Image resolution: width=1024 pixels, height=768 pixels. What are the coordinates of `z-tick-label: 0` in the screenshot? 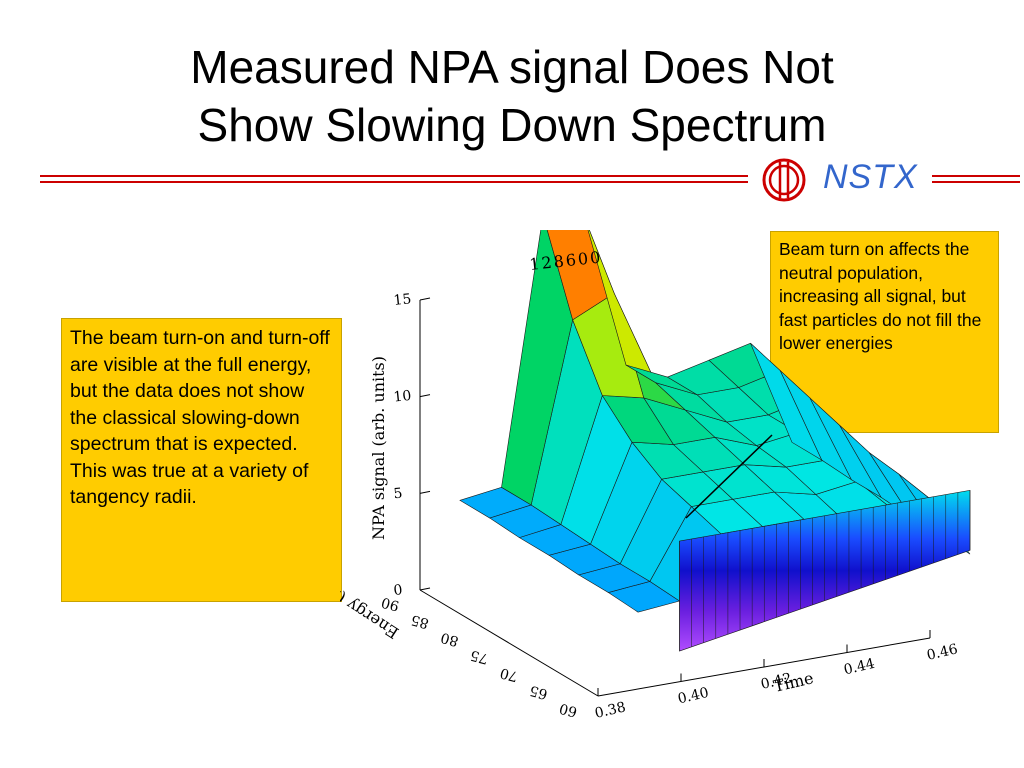 It's located at (398, 590).